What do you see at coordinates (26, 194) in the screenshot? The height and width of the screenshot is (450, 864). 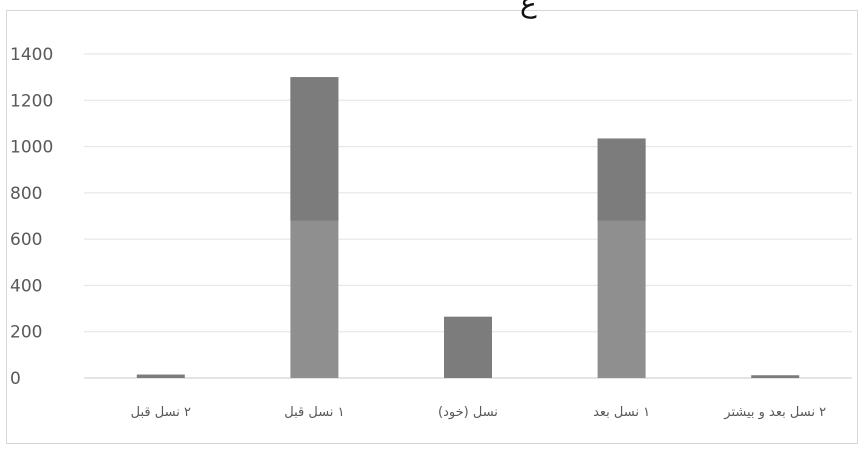 I see `y-tick-label: 800` at bounding box center [26, 194].